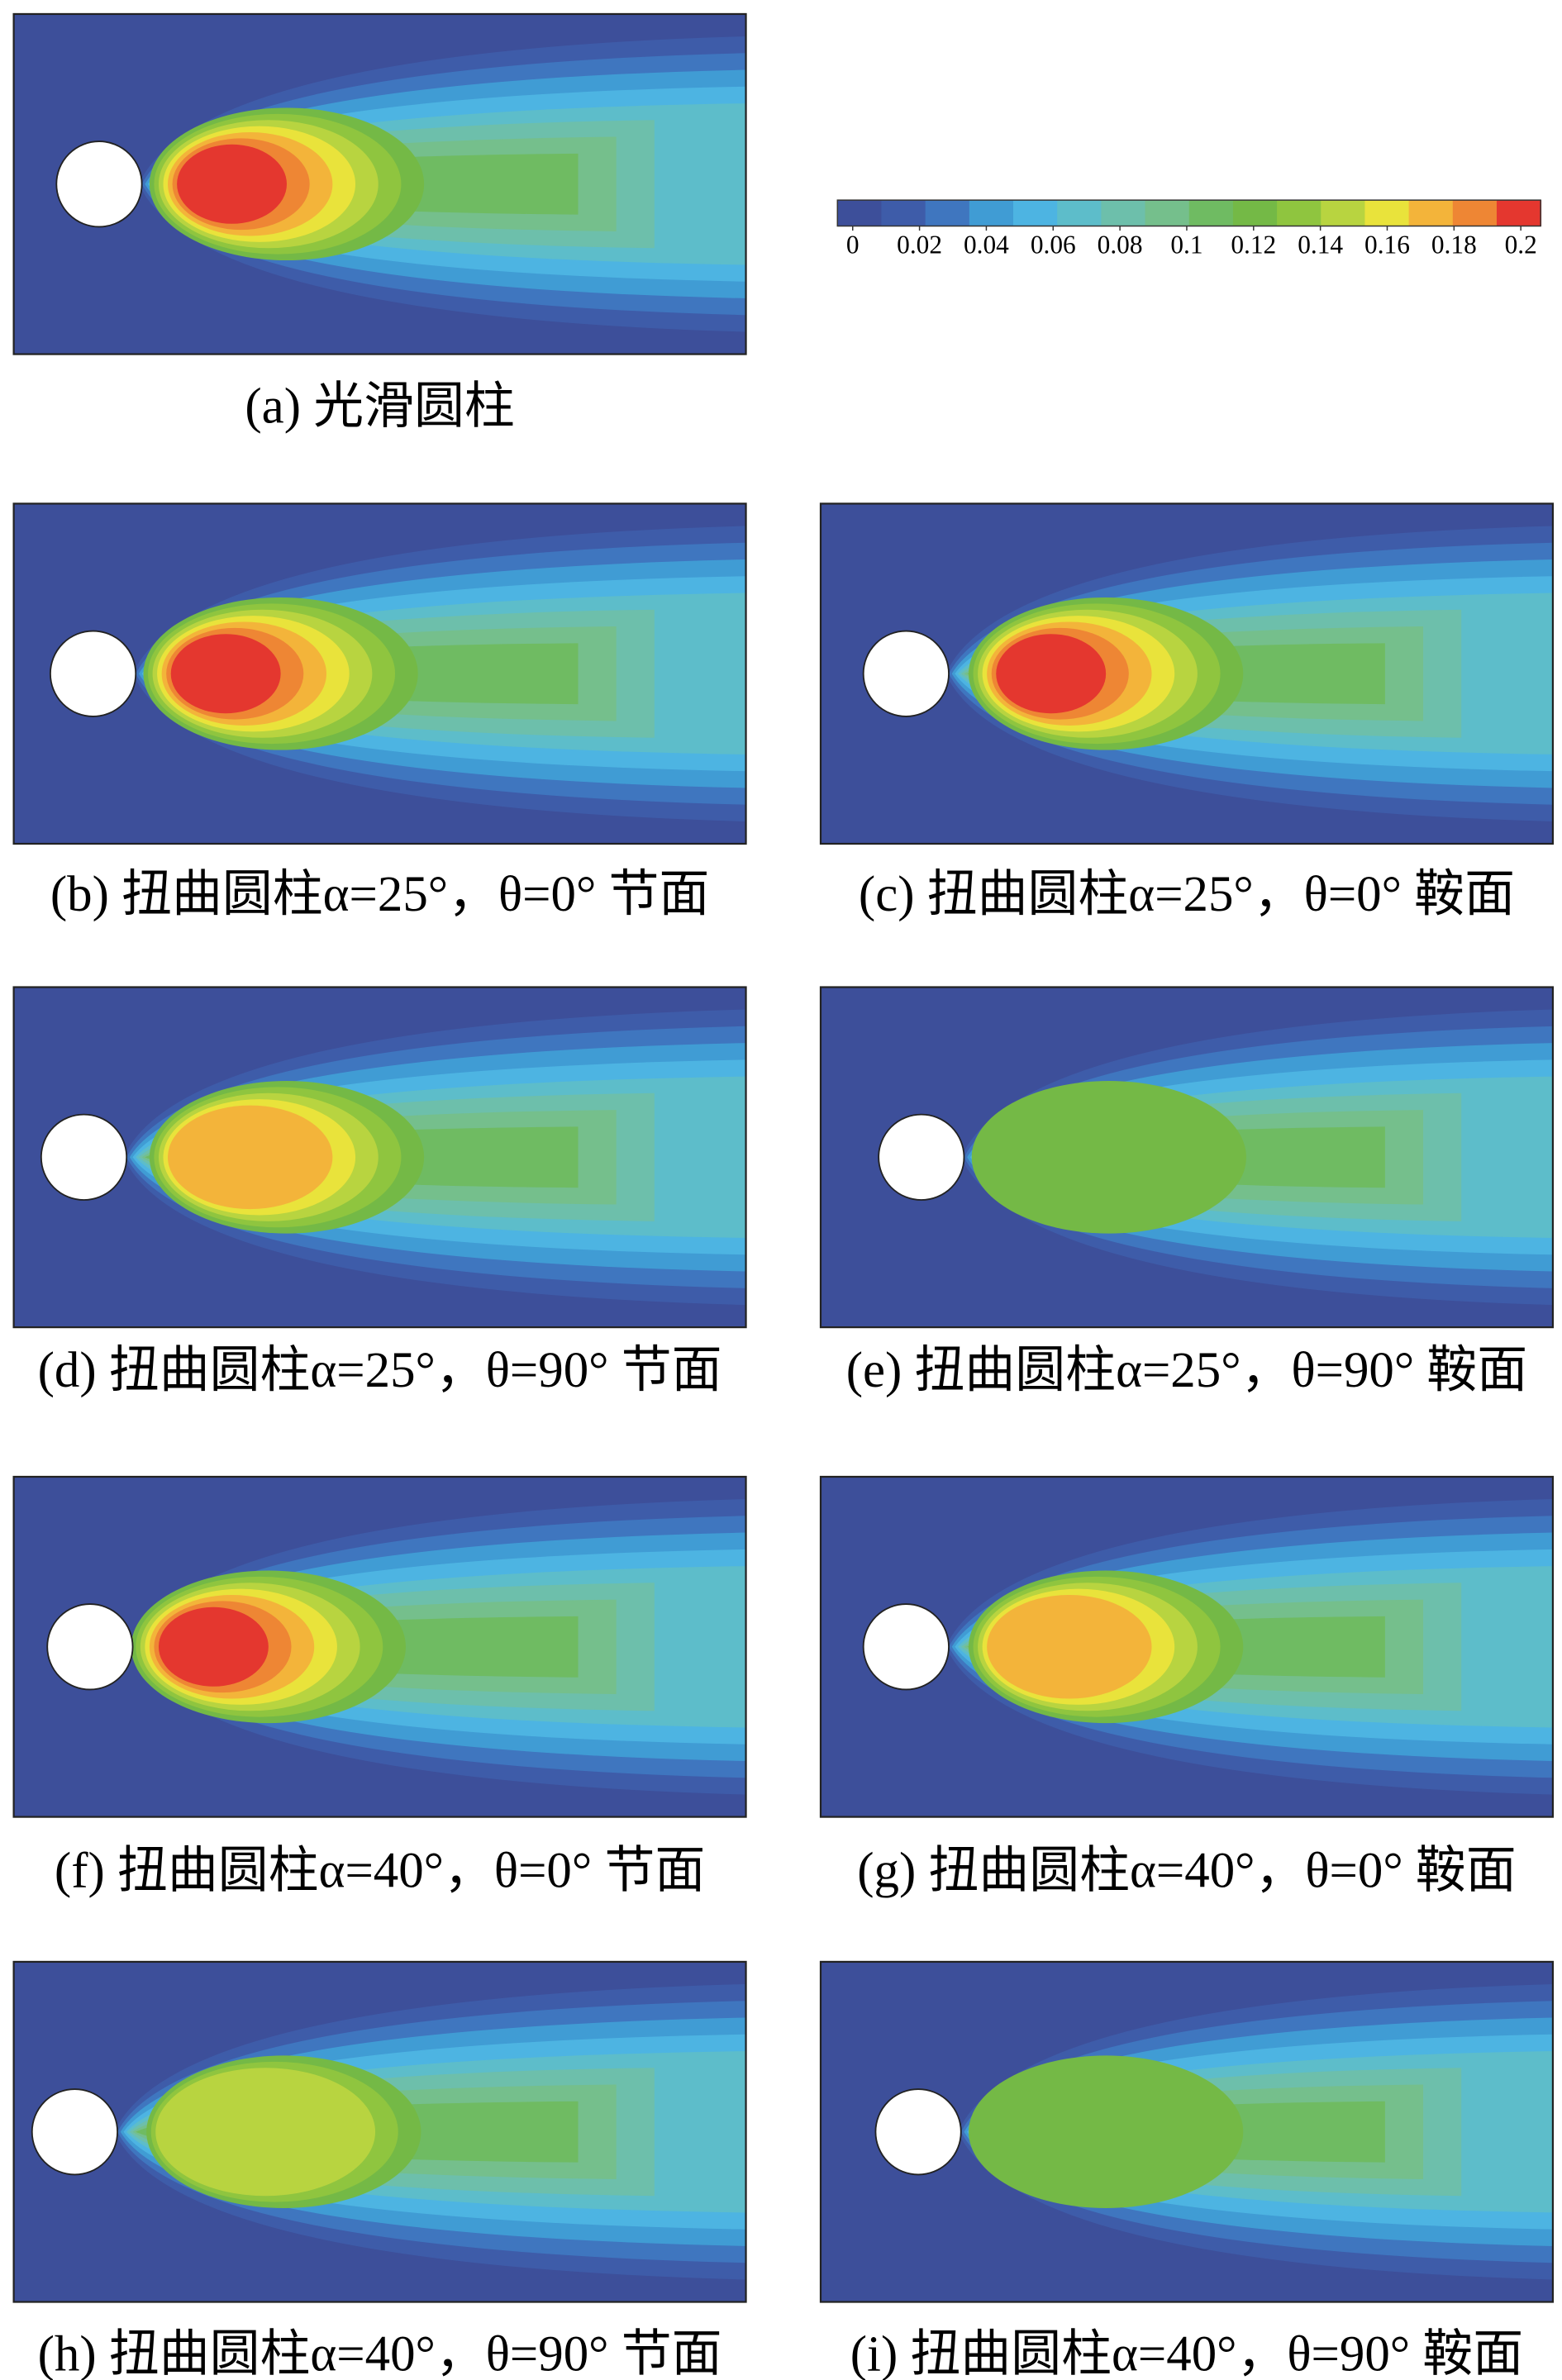  Describe the element at coordinates (380, 1870) in the screenshot. I see `panel-caption: (f) 扭曲圆柱α=40°，θ=0° 节面` at that location.